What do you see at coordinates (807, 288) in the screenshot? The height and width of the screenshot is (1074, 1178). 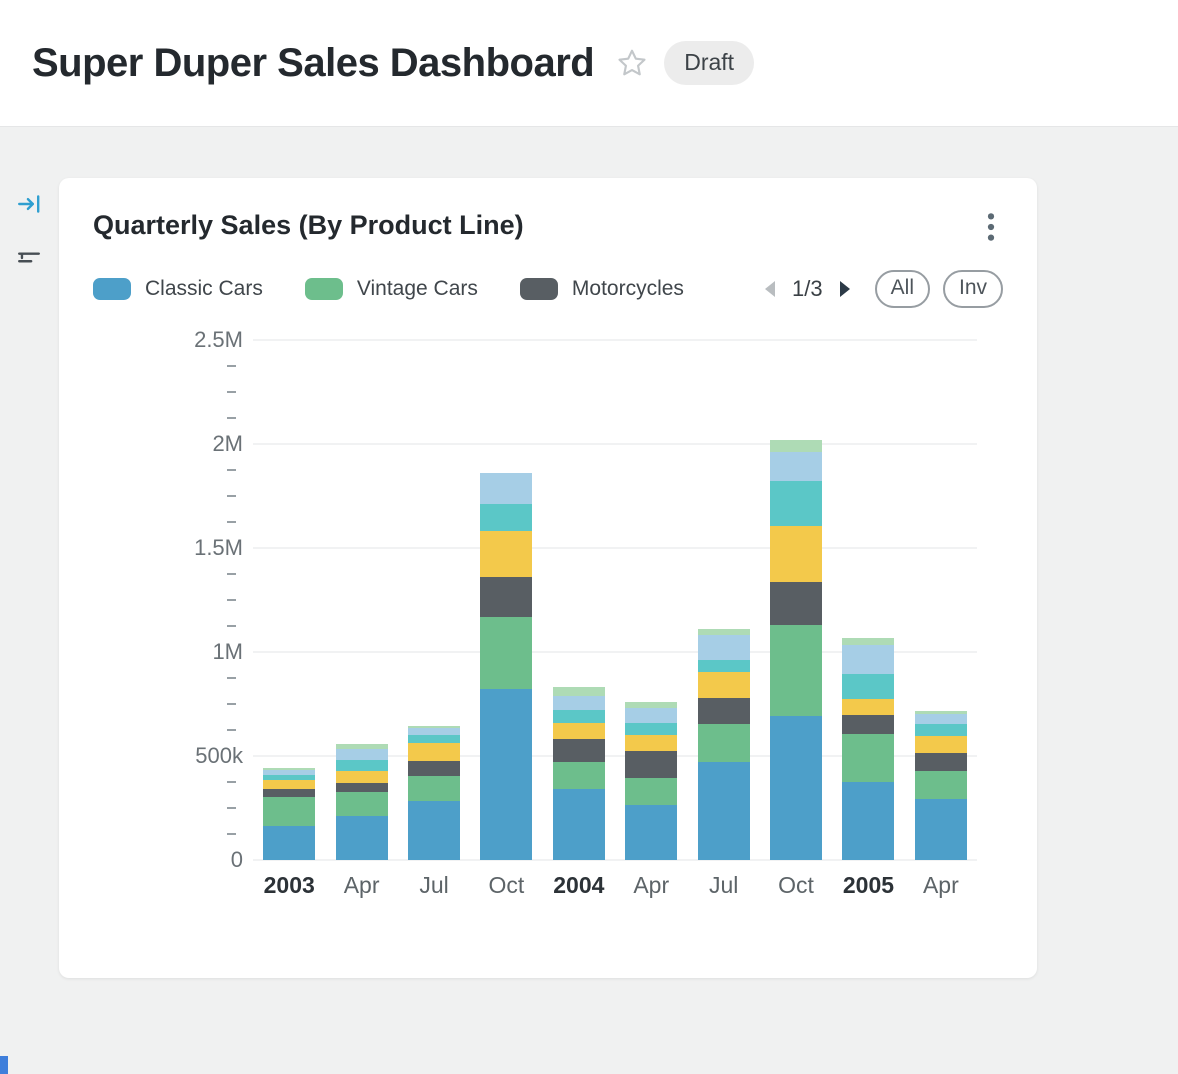 I see `legend-page-indicator: 1/3` at bounding box center [807, 288].